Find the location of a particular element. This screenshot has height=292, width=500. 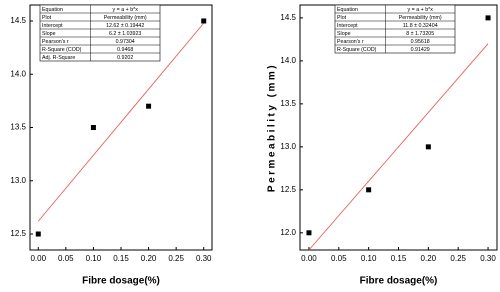

table-cell: 0.91429 is located at coordinates (420, 50).